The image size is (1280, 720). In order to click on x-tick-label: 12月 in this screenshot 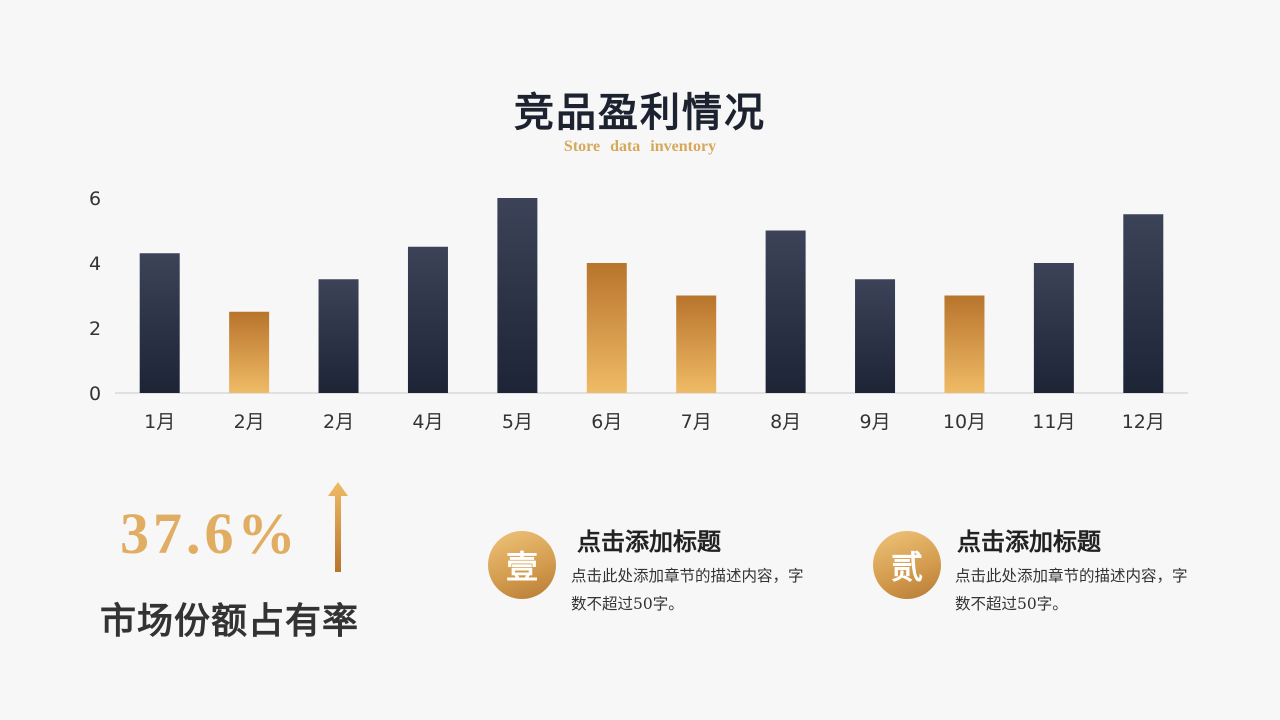, I will do `click(1143, 422)`.